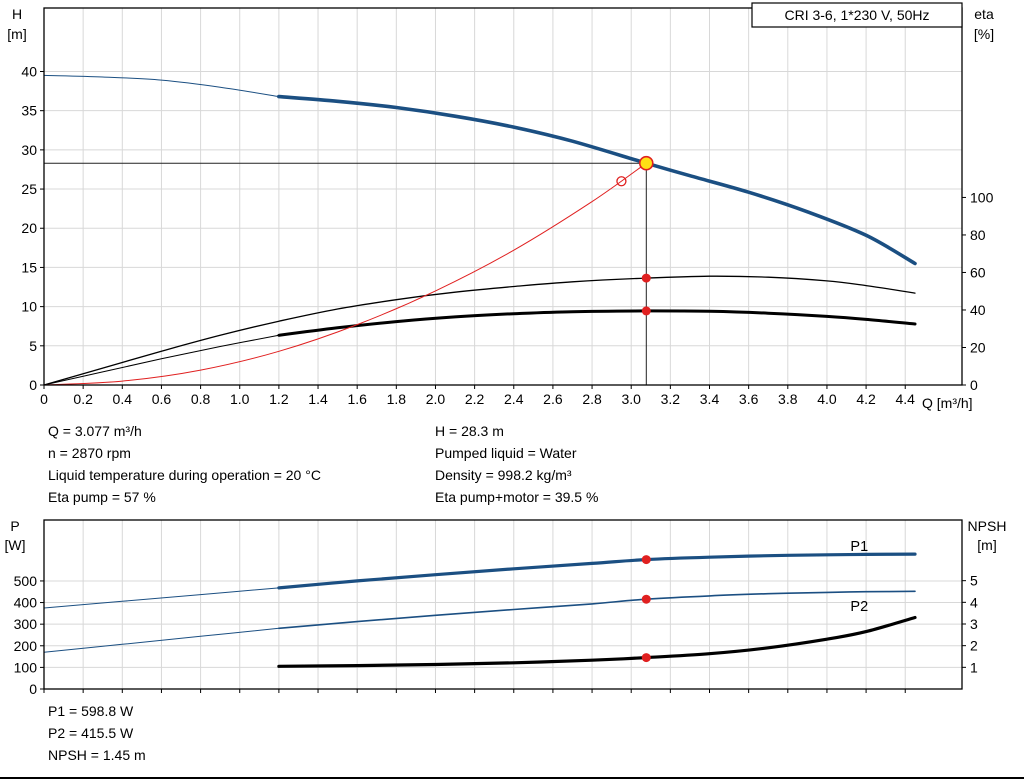 This screenshot has height=781, width=1024. What do you see at coordinates (859, 547) in the screenshot?
I see `series-label: P1` at bounding box center [859, 547].